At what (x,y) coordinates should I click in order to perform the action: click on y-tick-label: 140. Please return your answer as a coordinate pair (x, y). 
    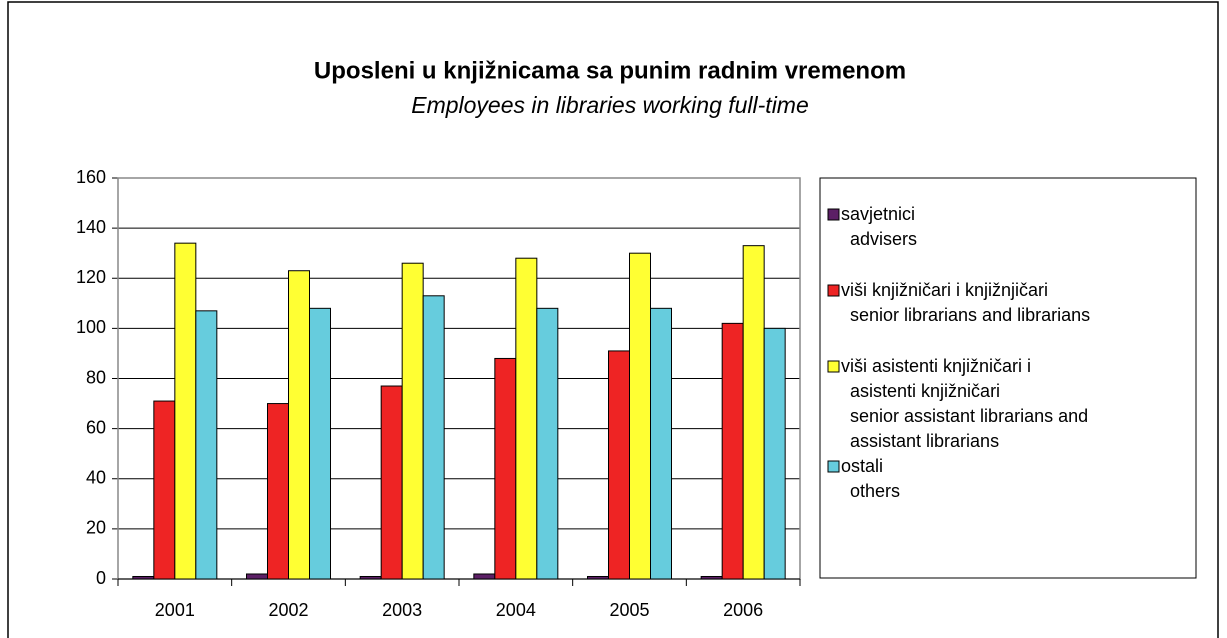
    Looking at the image, I should click on (91, 227).